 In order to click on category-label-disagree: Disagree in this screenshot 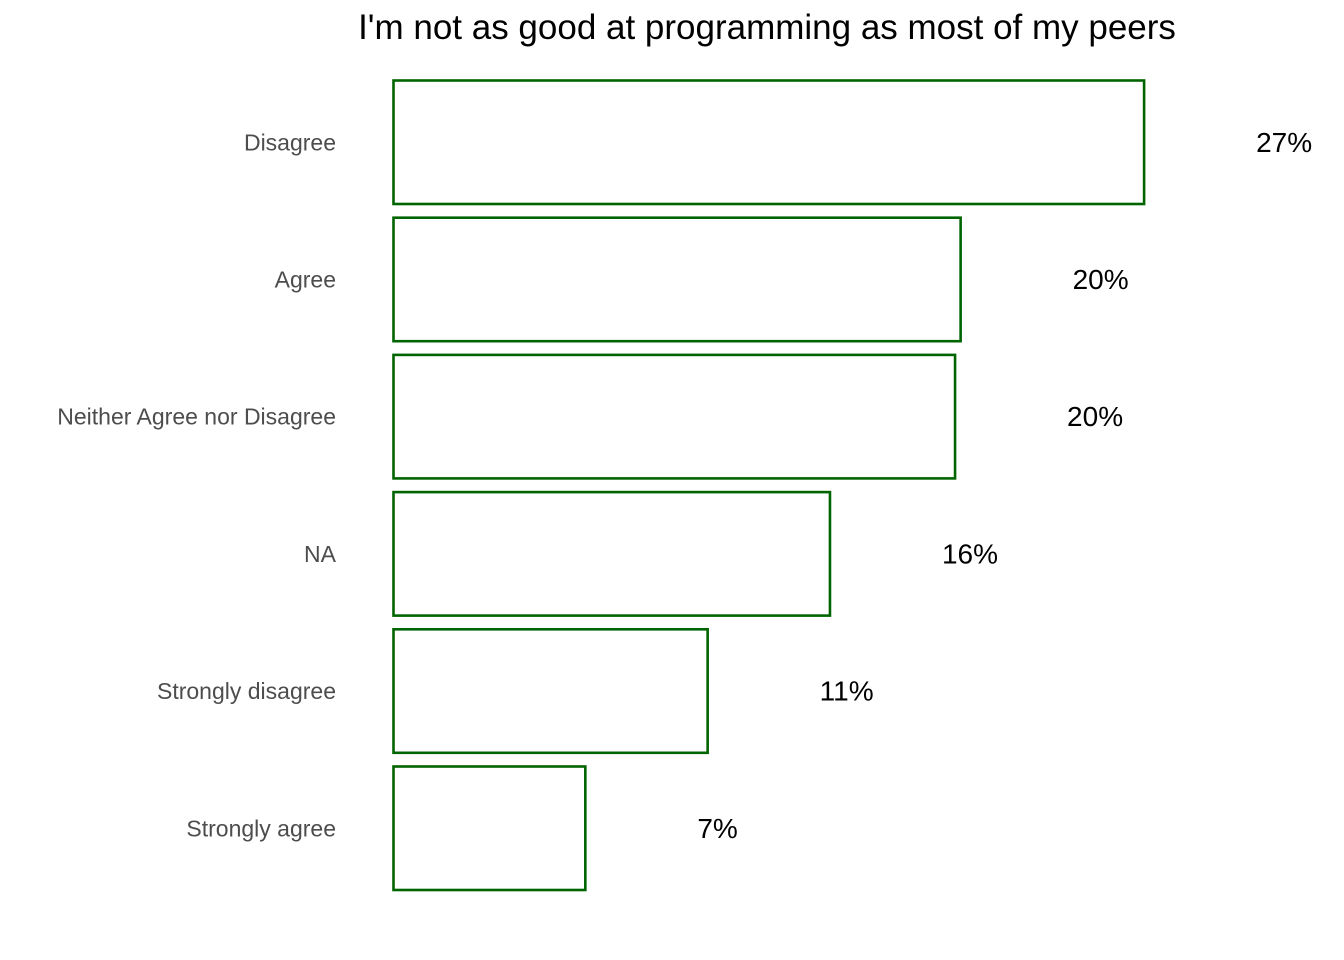, I will do `click(290, 142)`.